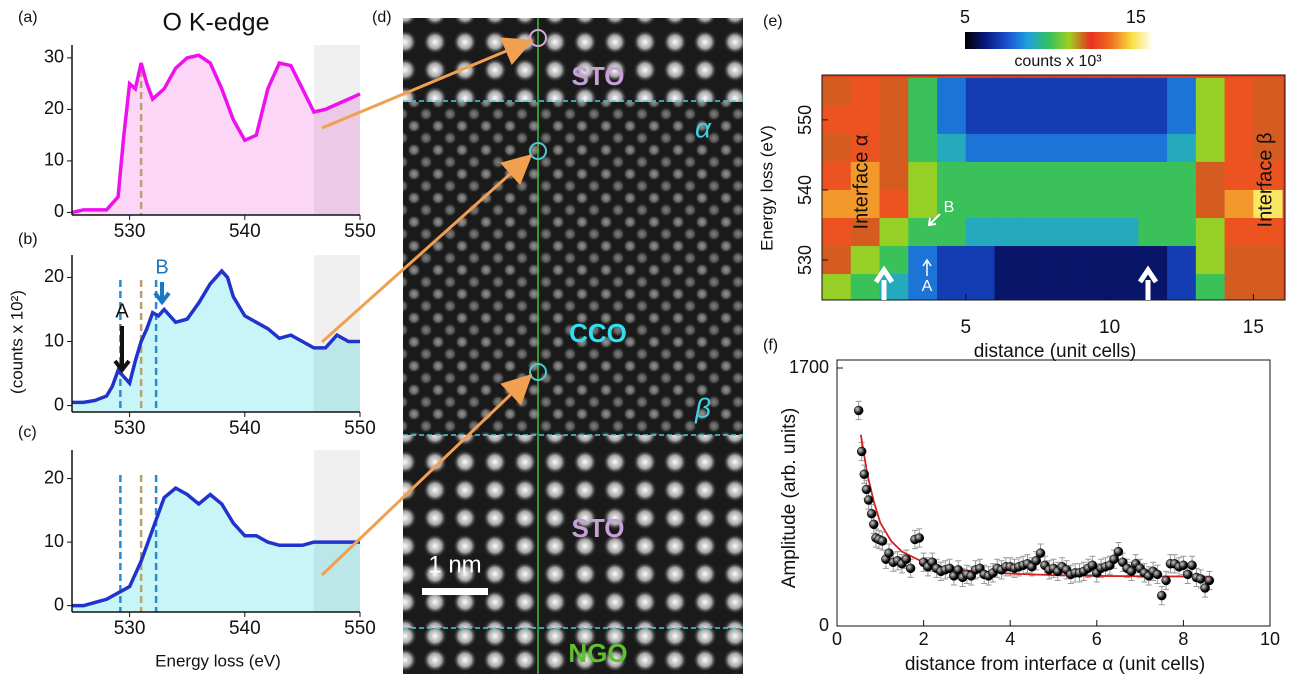 This screenshot has width=1298, height=682. Describe the element at coordinates (538, 372) in the screenshot. I see `probe-position` at that location.